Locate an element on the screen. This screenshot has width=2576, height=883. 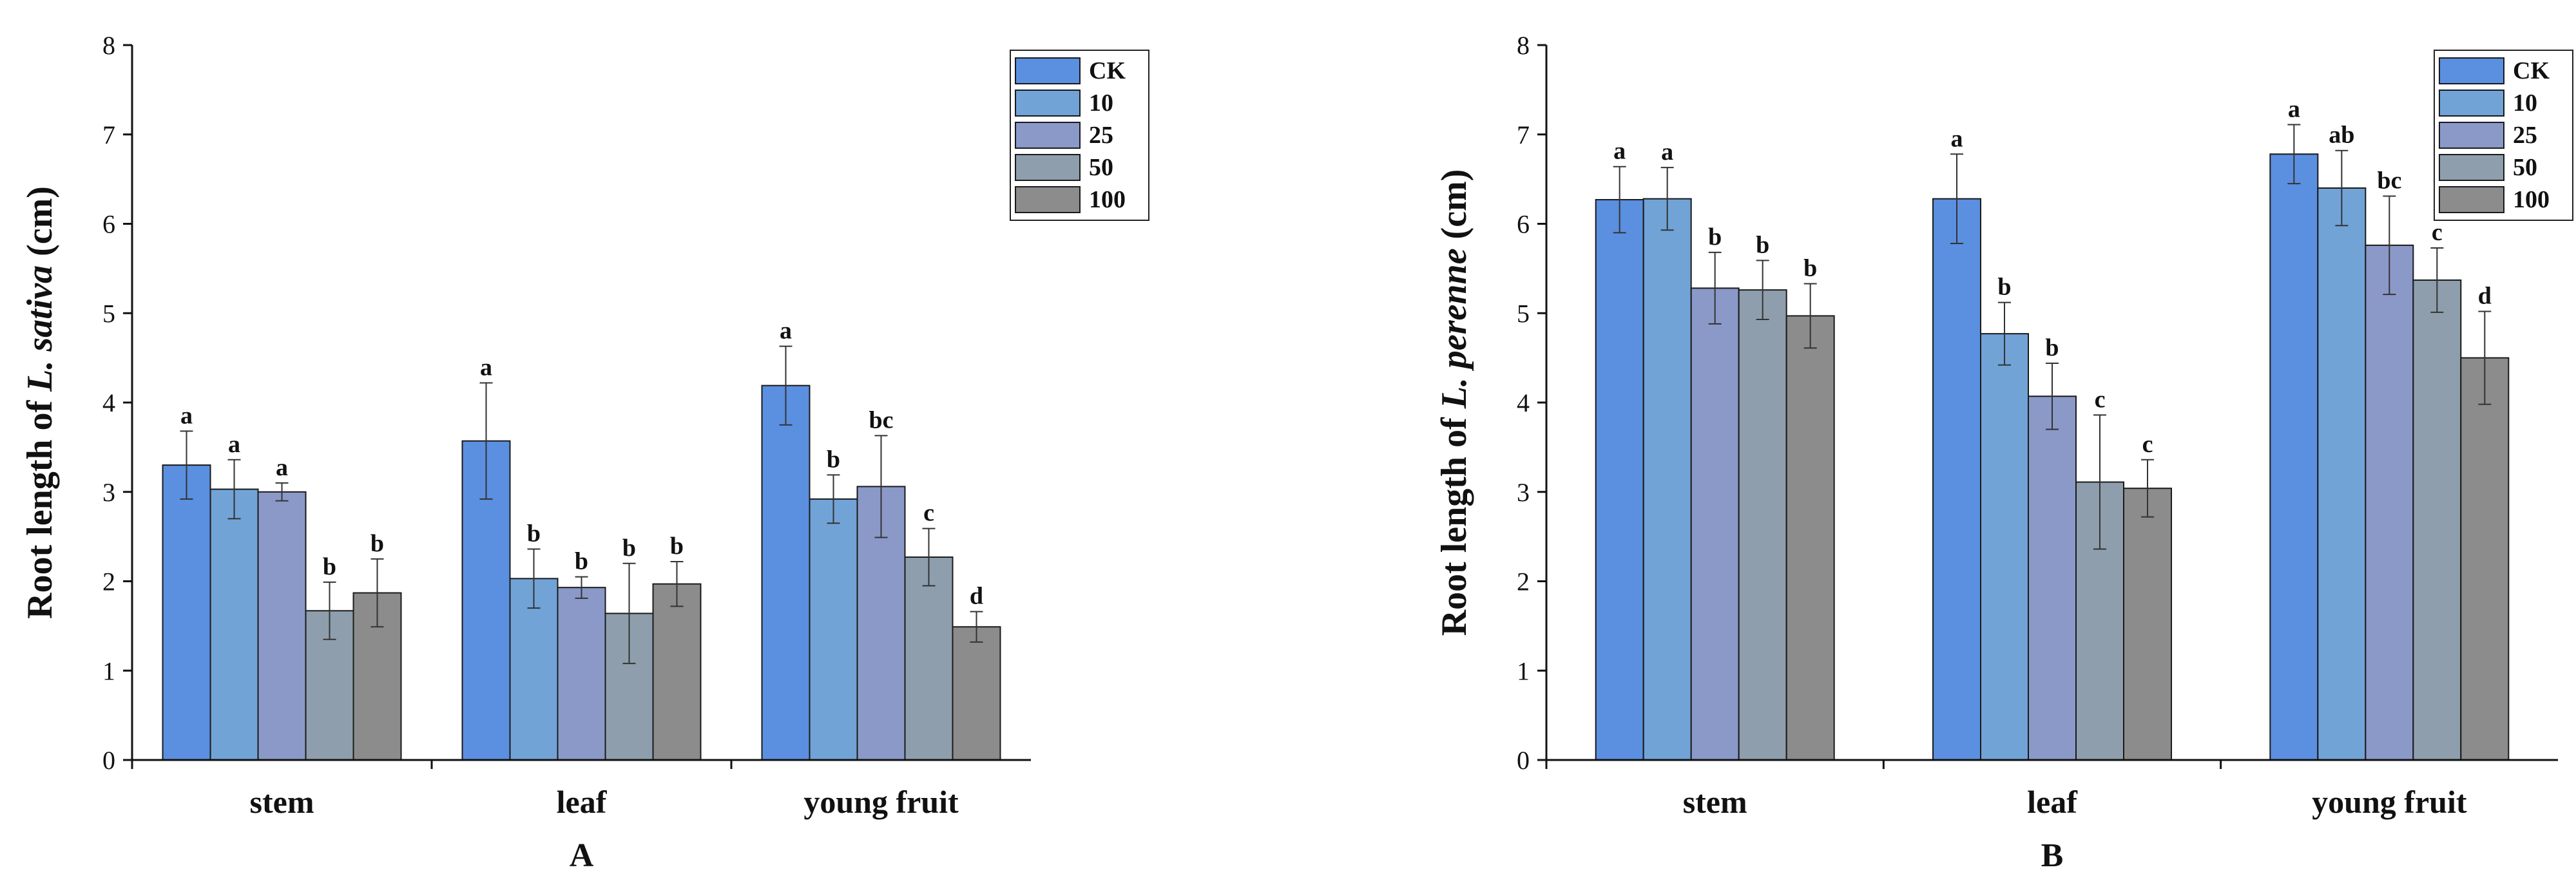
legend-label-CK: CK is located at coordinates (1107, 71).